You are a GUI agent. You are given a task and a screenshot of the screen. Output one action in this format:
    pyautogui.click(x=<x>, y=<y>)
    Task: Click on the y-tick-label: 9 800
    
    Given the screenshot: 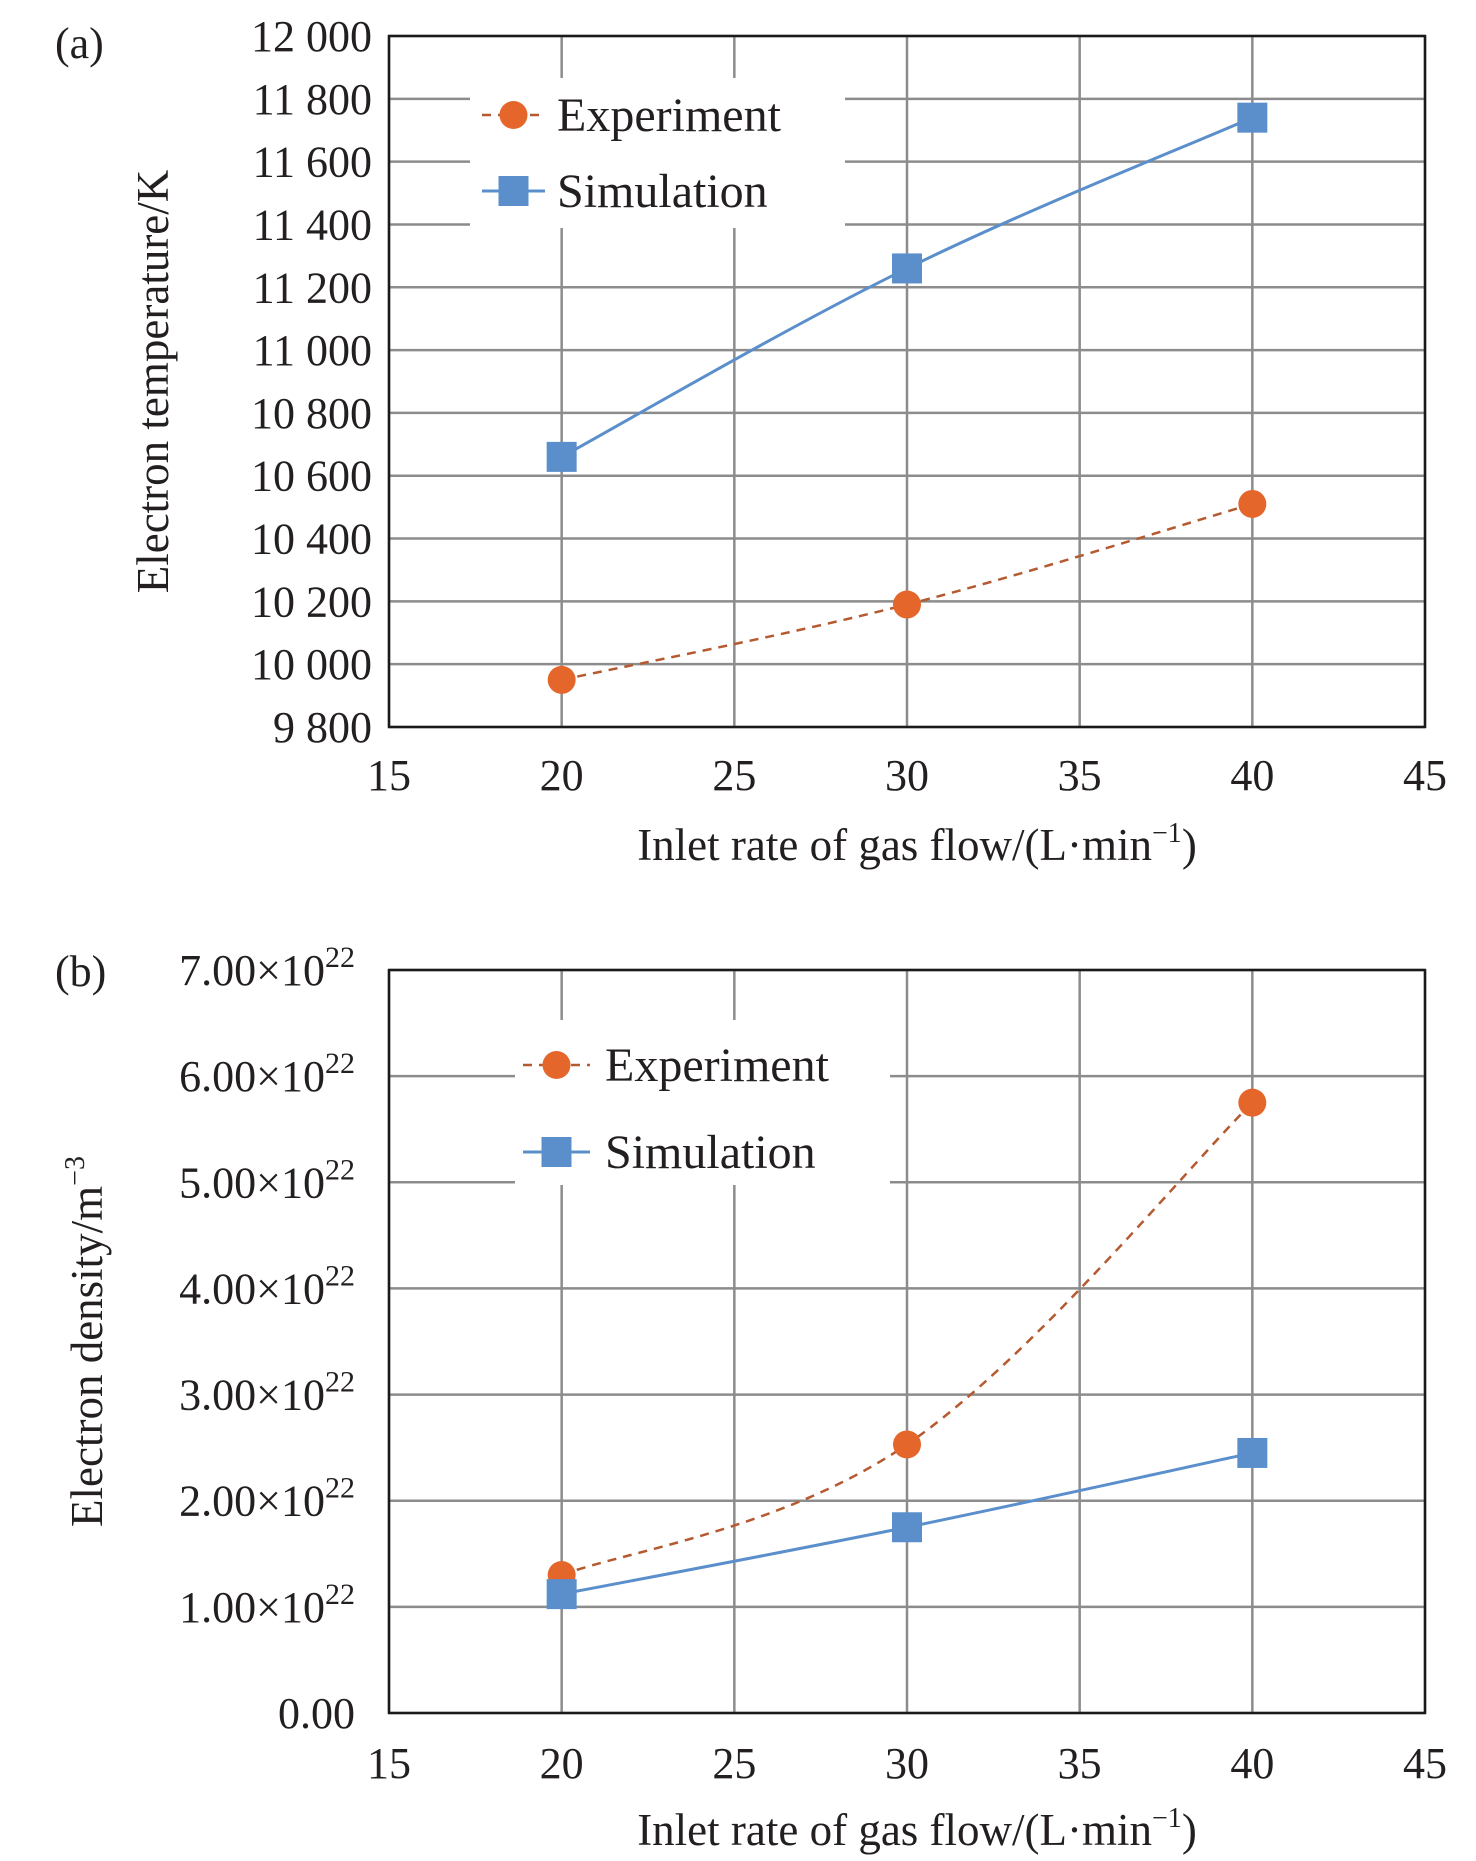 What is the action you would take?
    pyautogui.click(x=322, y=727)
    